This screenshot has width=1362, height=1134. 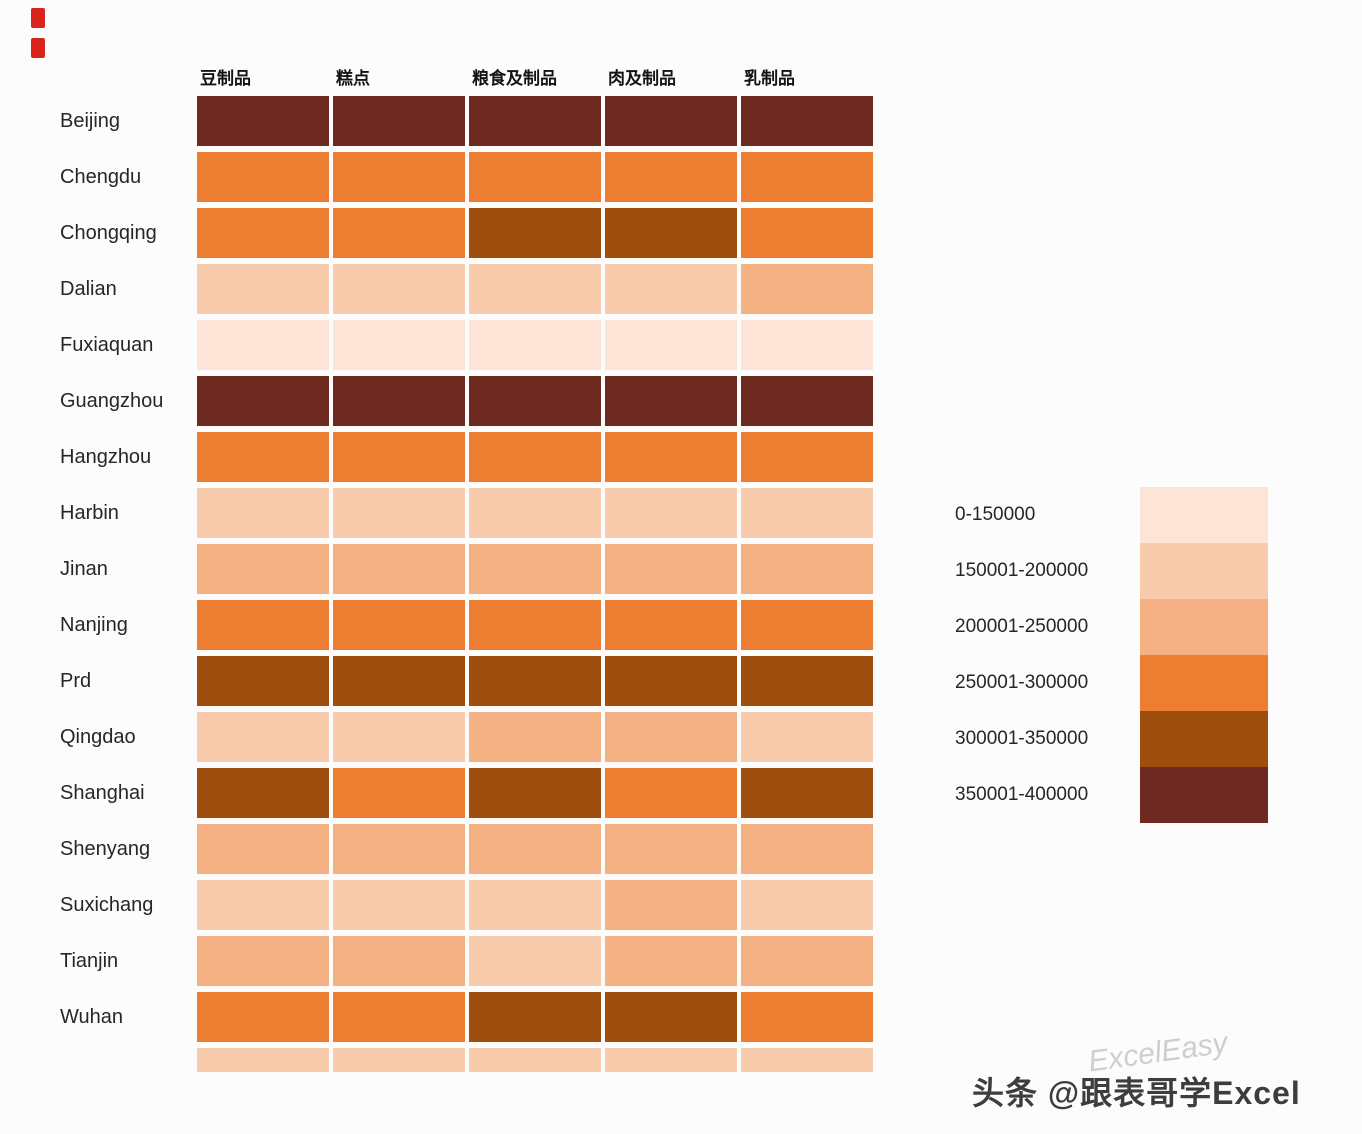 What do you see at coordinates (1022, 794) in the screenshot?
I see `legend-label: 350001-400000` at bounding box center [1022, 794].